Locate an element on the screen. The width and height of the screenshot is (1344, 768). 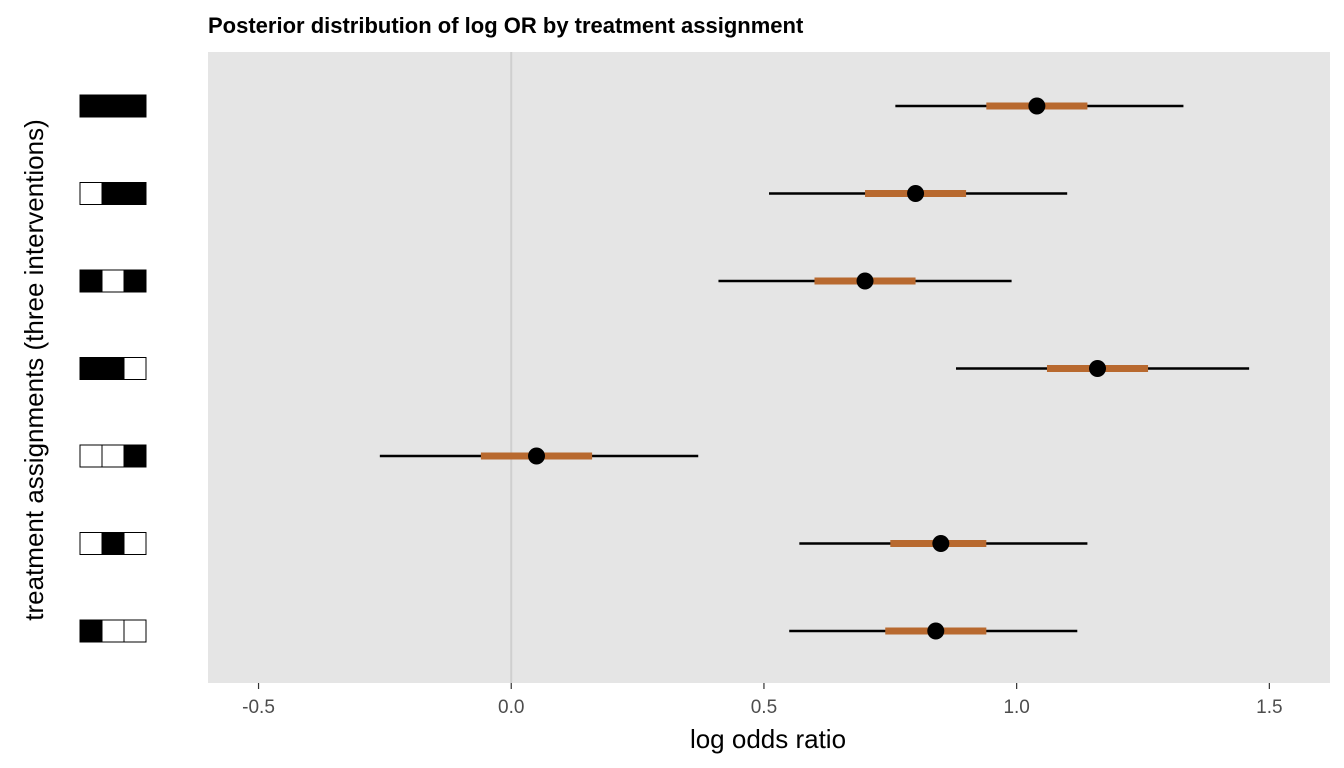
x-axis-title: log odds ratio is located at coordinates (768, 739).